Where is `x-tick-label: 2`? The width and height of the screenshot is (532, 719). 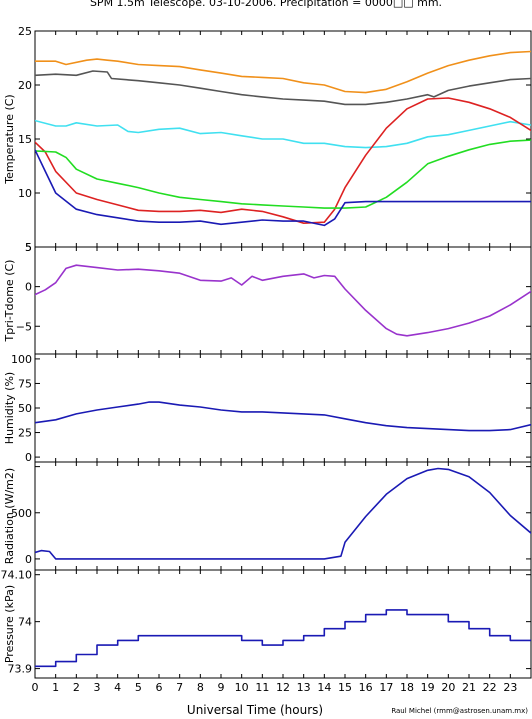
x-tick-label: 2 is located at coordinates (76, 687).